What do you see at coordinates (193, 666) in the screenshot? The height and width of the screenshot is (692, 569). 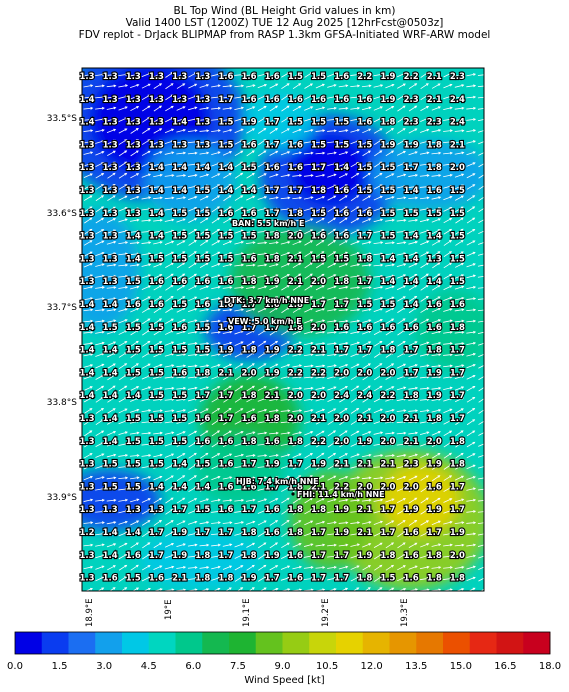 I see `colorbar-tick: 6.0` at bounding box center [193, 666].